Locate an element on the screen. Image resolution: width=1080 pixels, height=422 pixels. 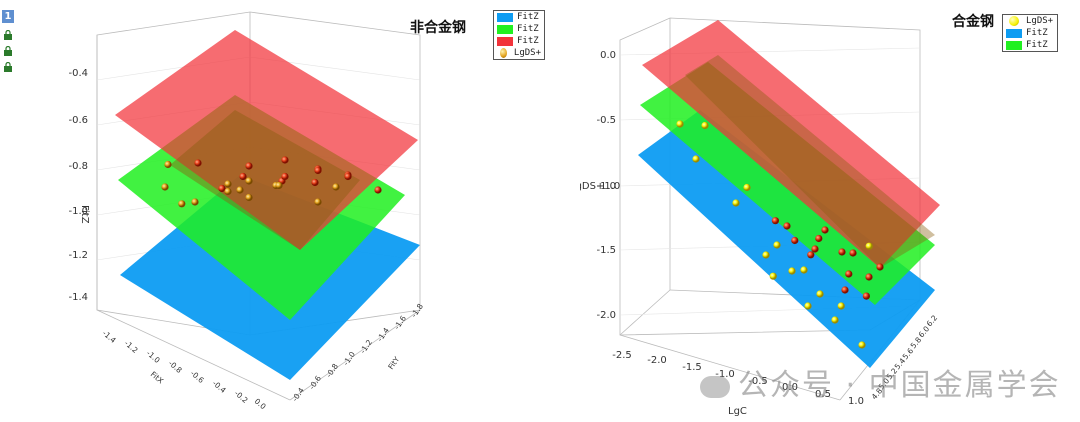
z-tick: -1.5 is located at coordinates (606, 250).